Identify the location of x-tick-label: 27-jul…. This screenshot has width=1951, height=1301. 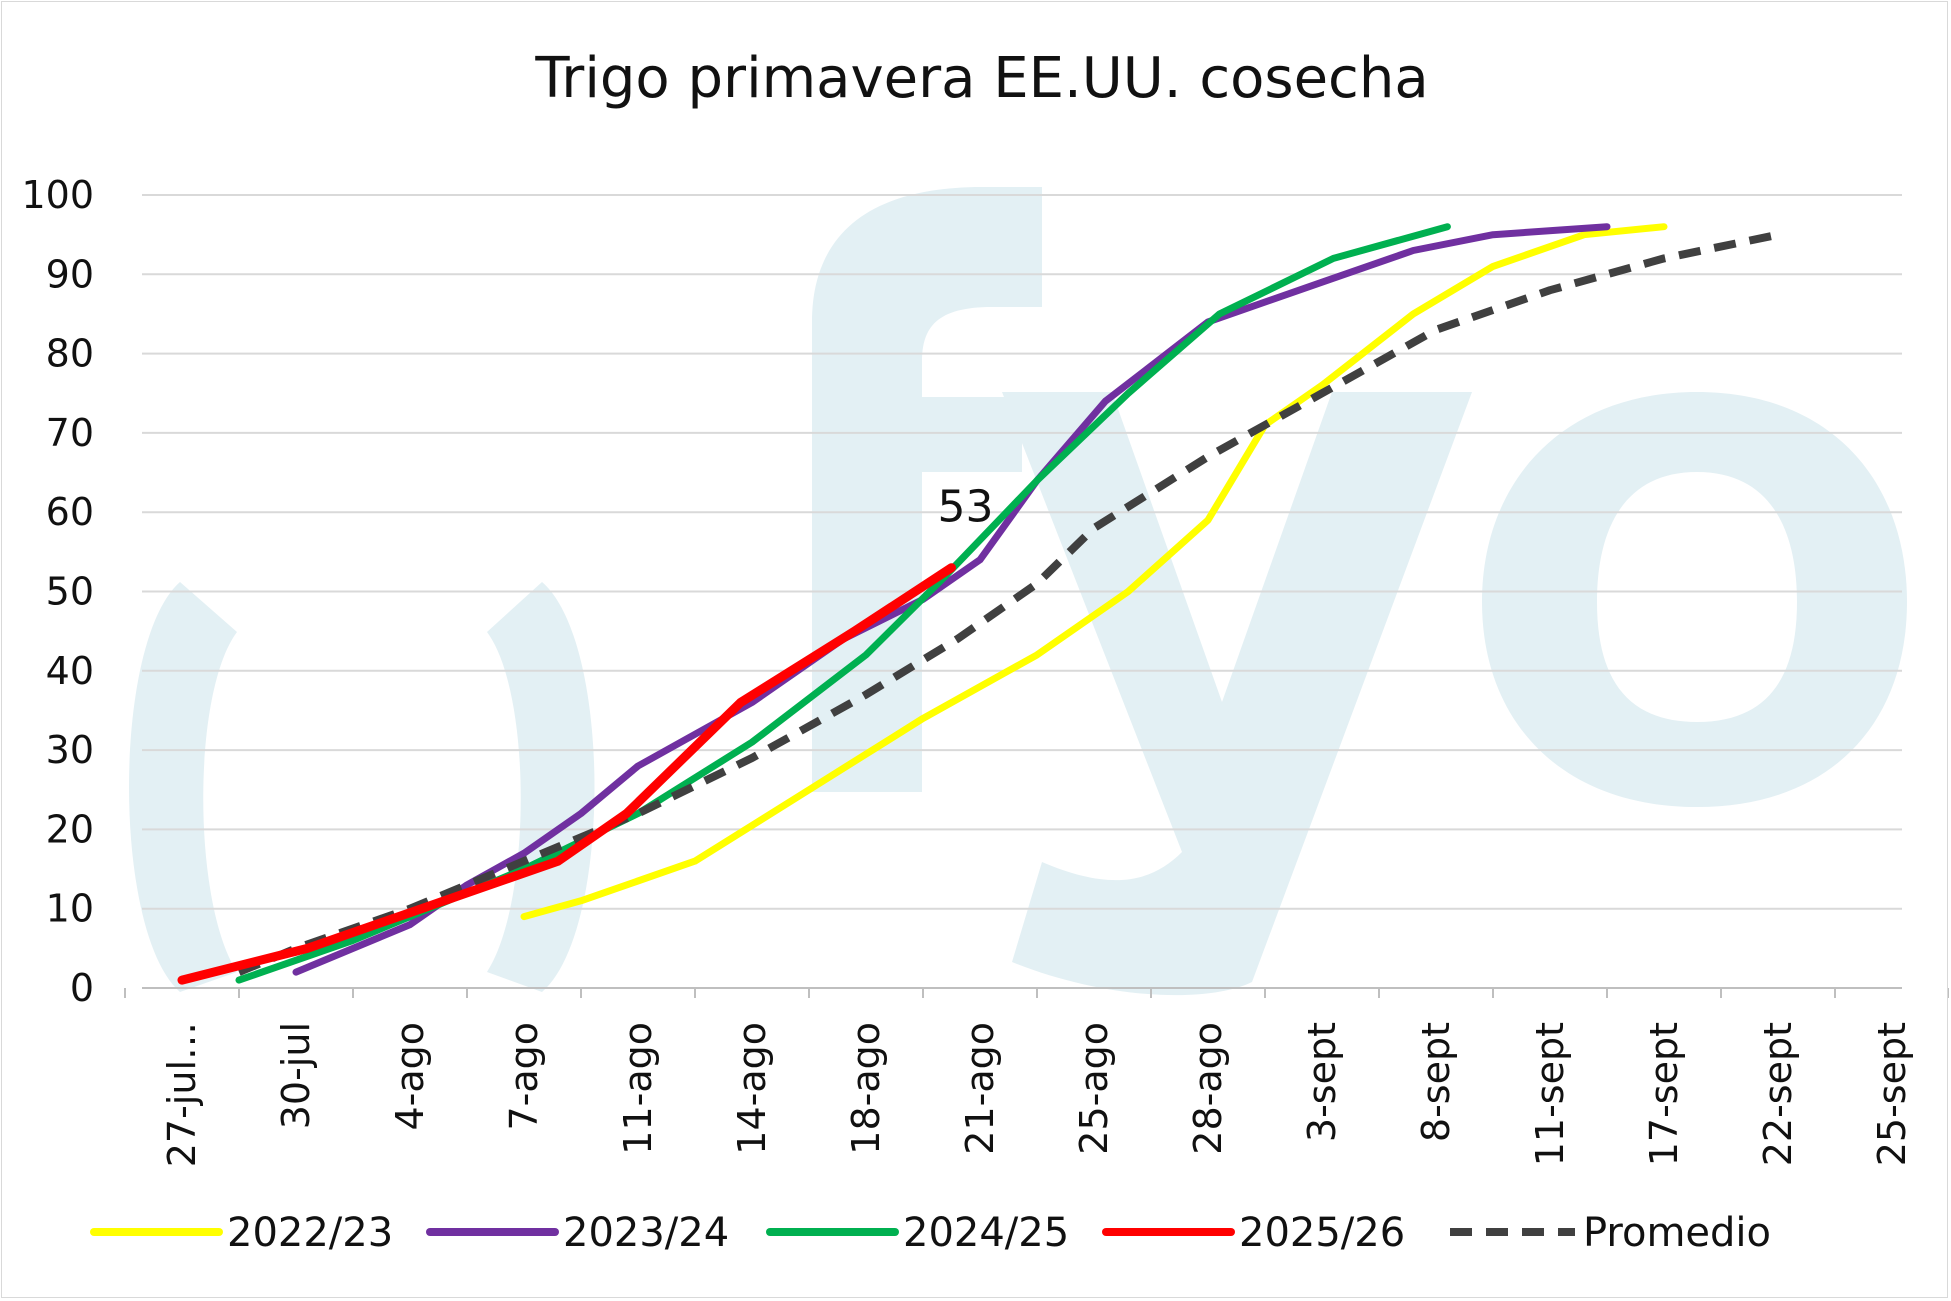
(182, 1094).